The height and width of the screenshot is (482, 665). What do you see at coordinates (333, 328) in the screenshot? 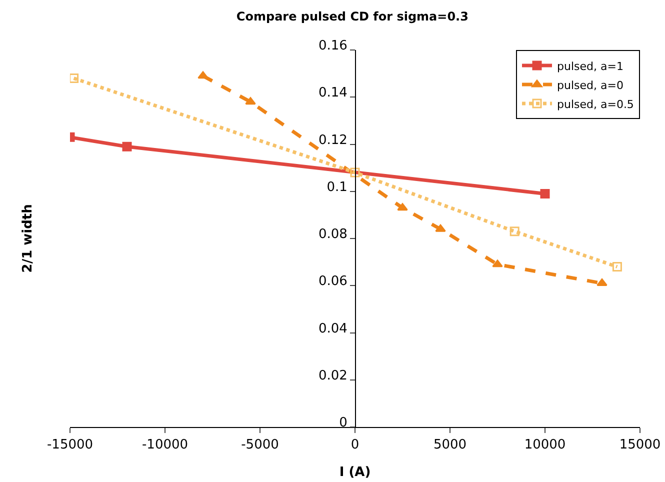
I see `y-tick-label: 0.04` at bounding box center [333, 328].